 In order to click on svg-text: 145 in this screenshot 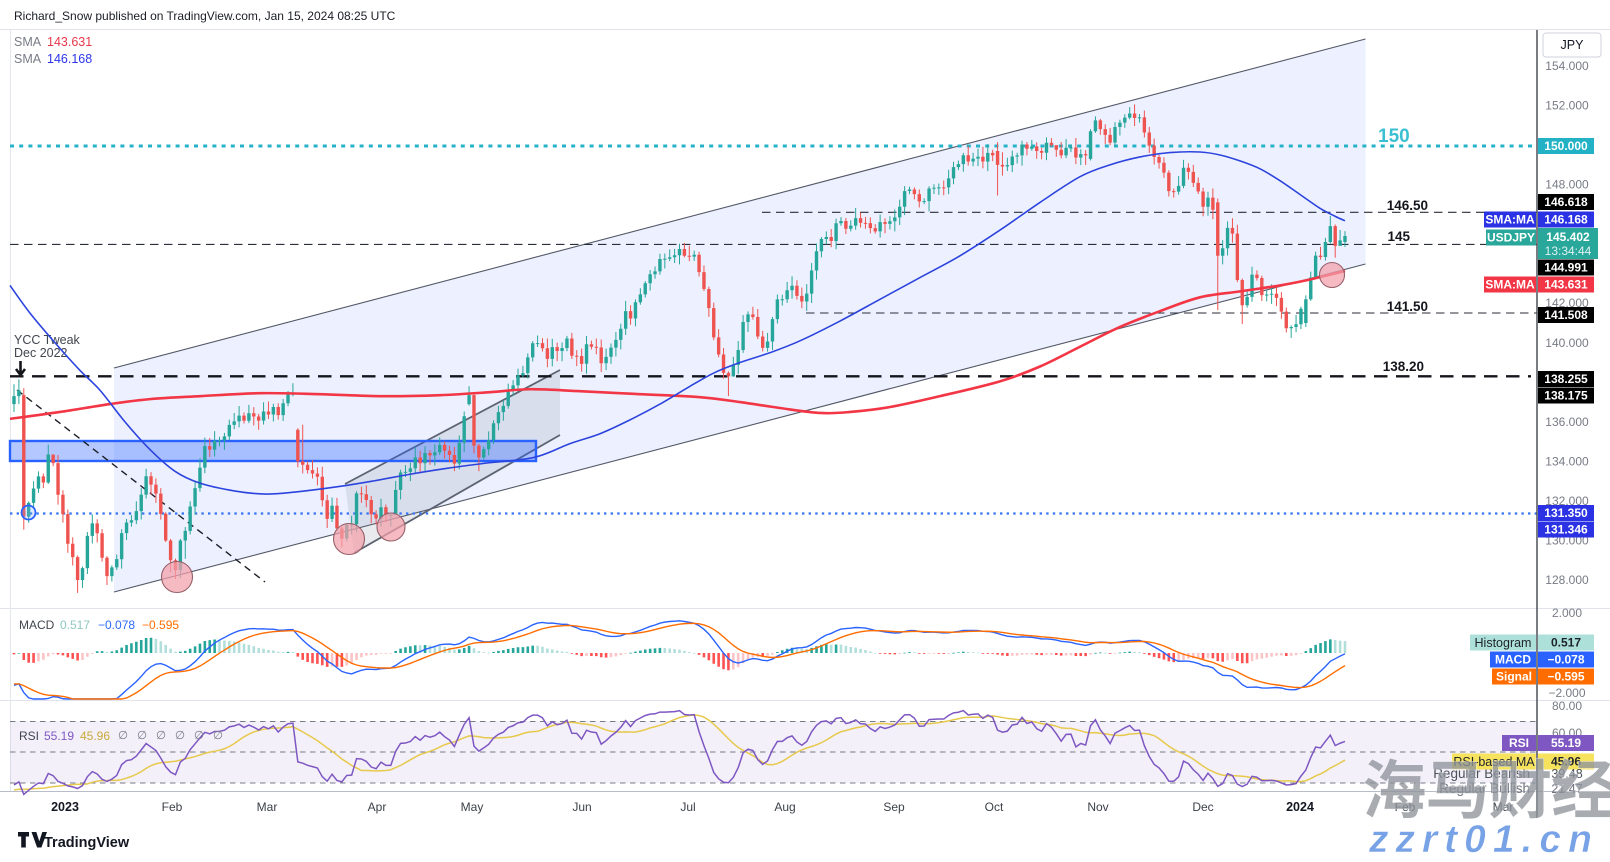, I will do `click(1398, 236)`.